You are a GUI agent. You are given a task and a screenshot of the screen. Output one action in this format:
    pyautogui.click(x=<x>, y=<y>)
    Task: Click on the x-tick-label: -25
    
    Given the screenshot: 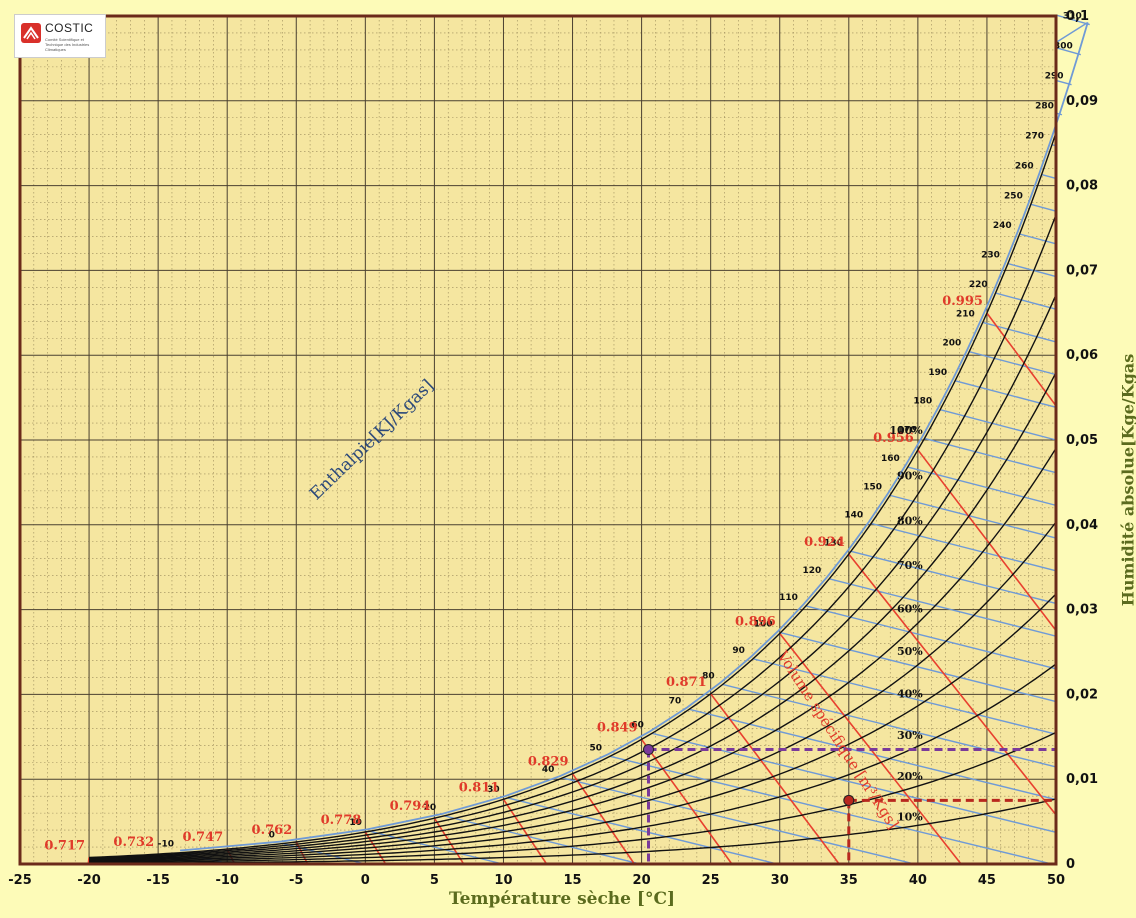 What is the action you would take?
    pyautogui.click(x=20, y=880)
    